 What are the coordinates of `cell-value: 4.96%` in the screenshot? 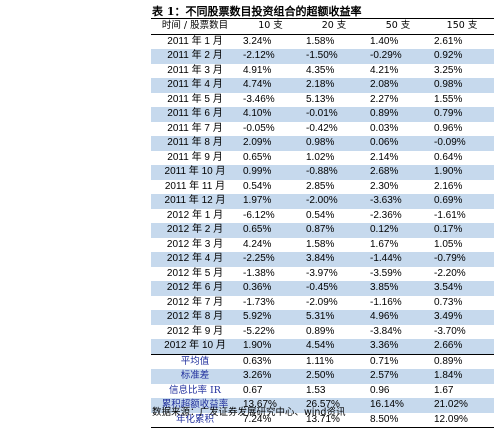 It's located at (398, 317).